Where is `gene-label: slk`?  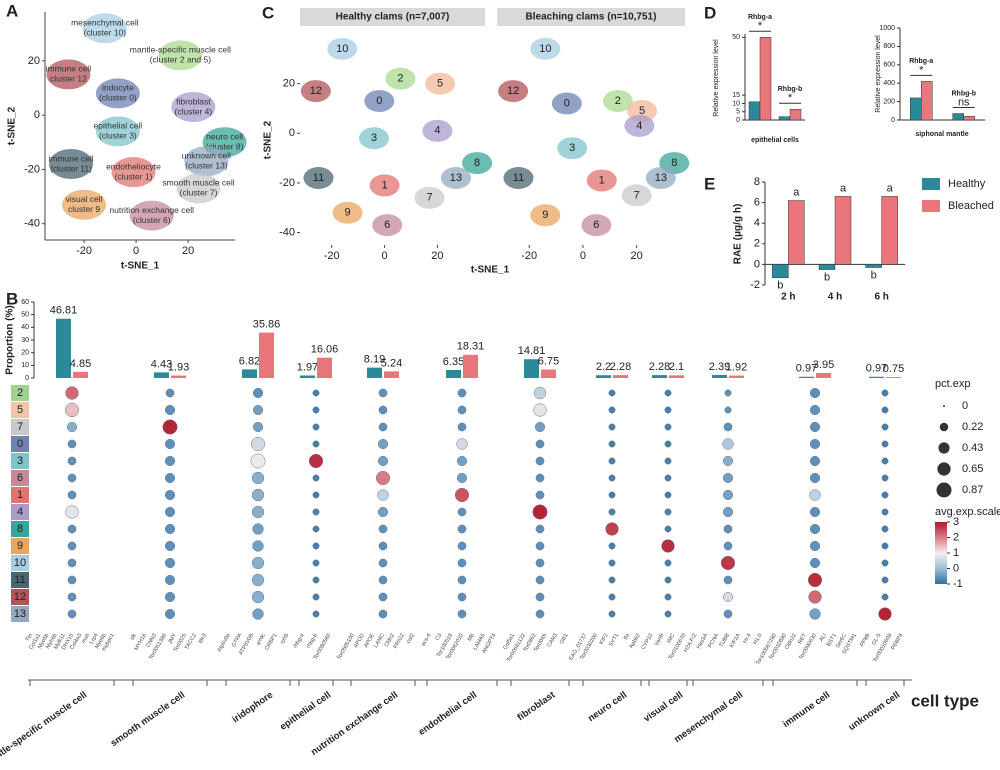
gene-label: slk is located at coordinates (133, 637).